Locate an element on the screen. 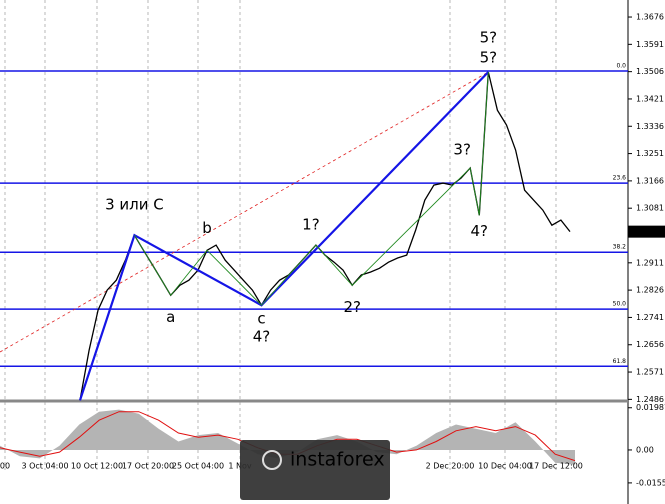 This screenshot has width=665, height=504. wave-label: 2? is located at coordinates (352, 307).